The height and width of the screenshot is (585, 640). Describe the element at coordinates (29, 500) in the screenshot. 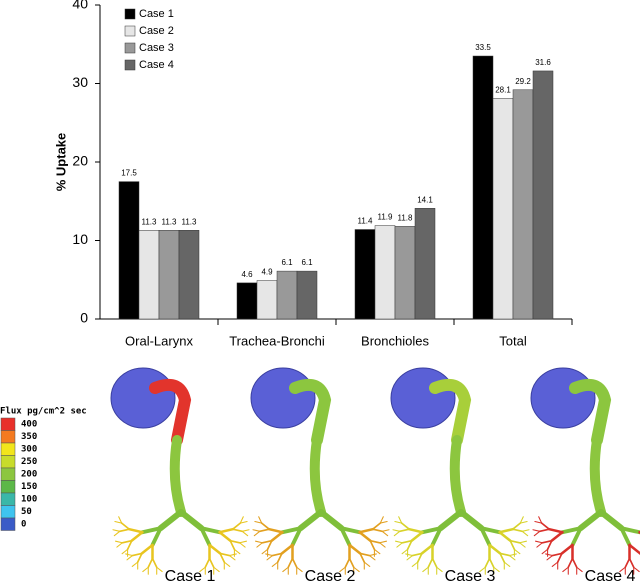

I see `colorbar-label: 100` at that location.